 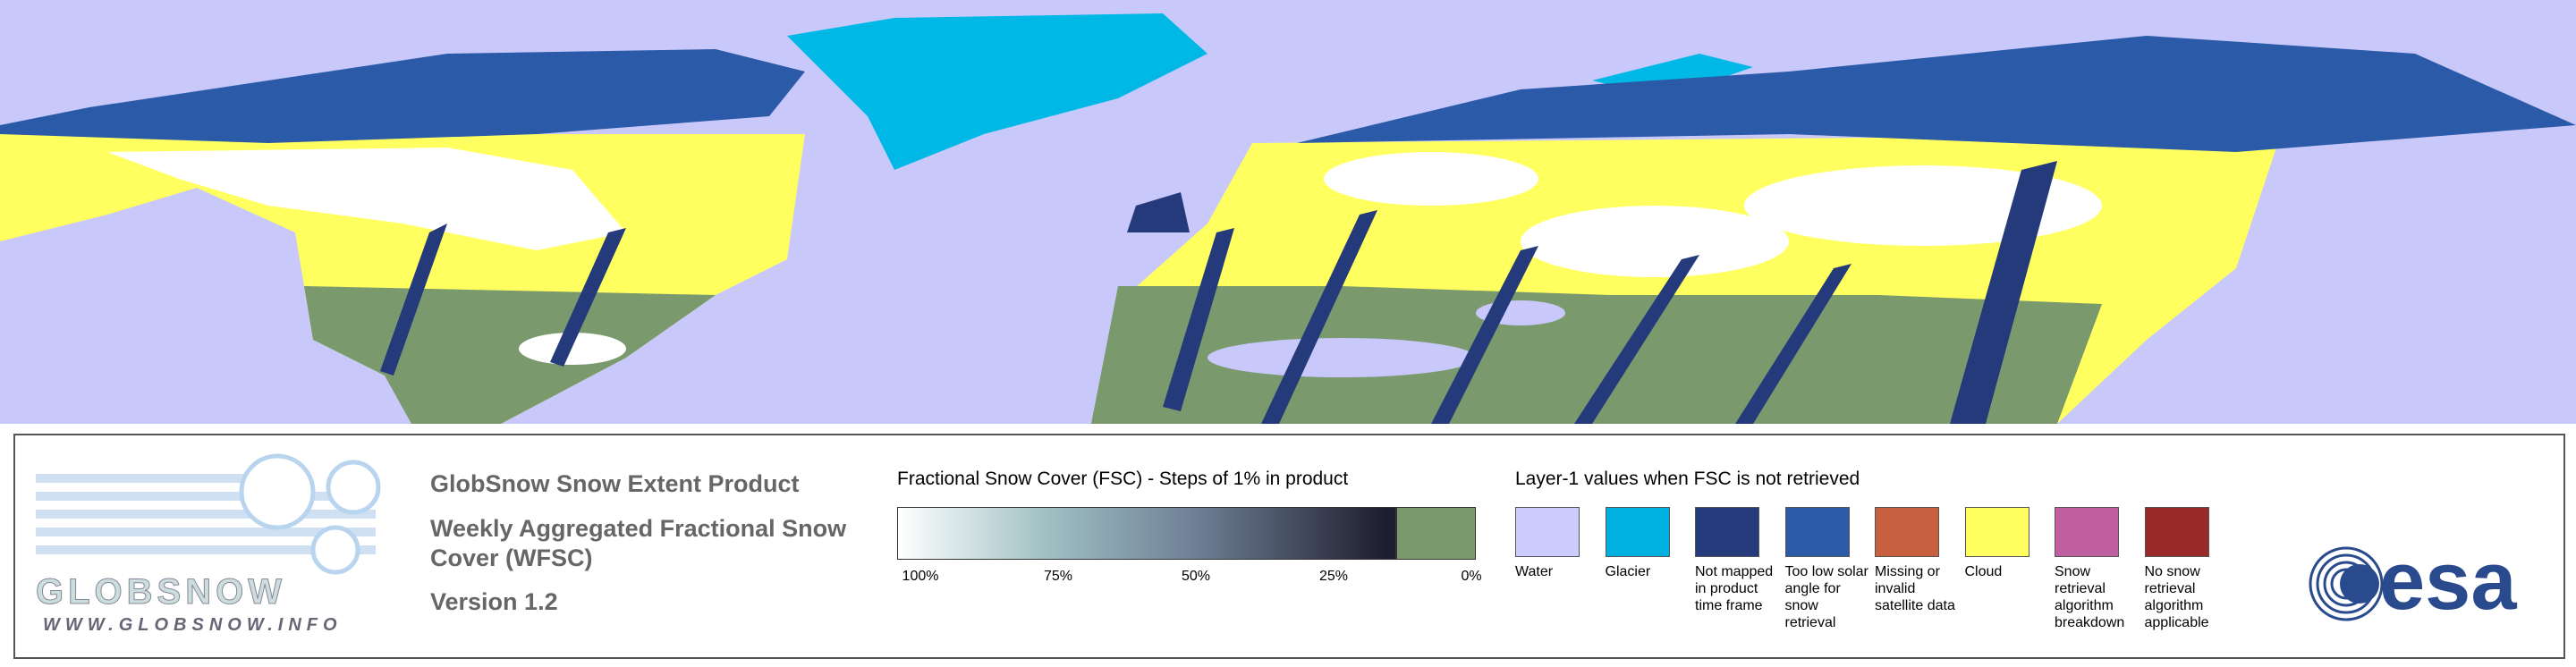 I want to click on layer1-label: Not mapped in product time frame, so click(x=1734, y=589).